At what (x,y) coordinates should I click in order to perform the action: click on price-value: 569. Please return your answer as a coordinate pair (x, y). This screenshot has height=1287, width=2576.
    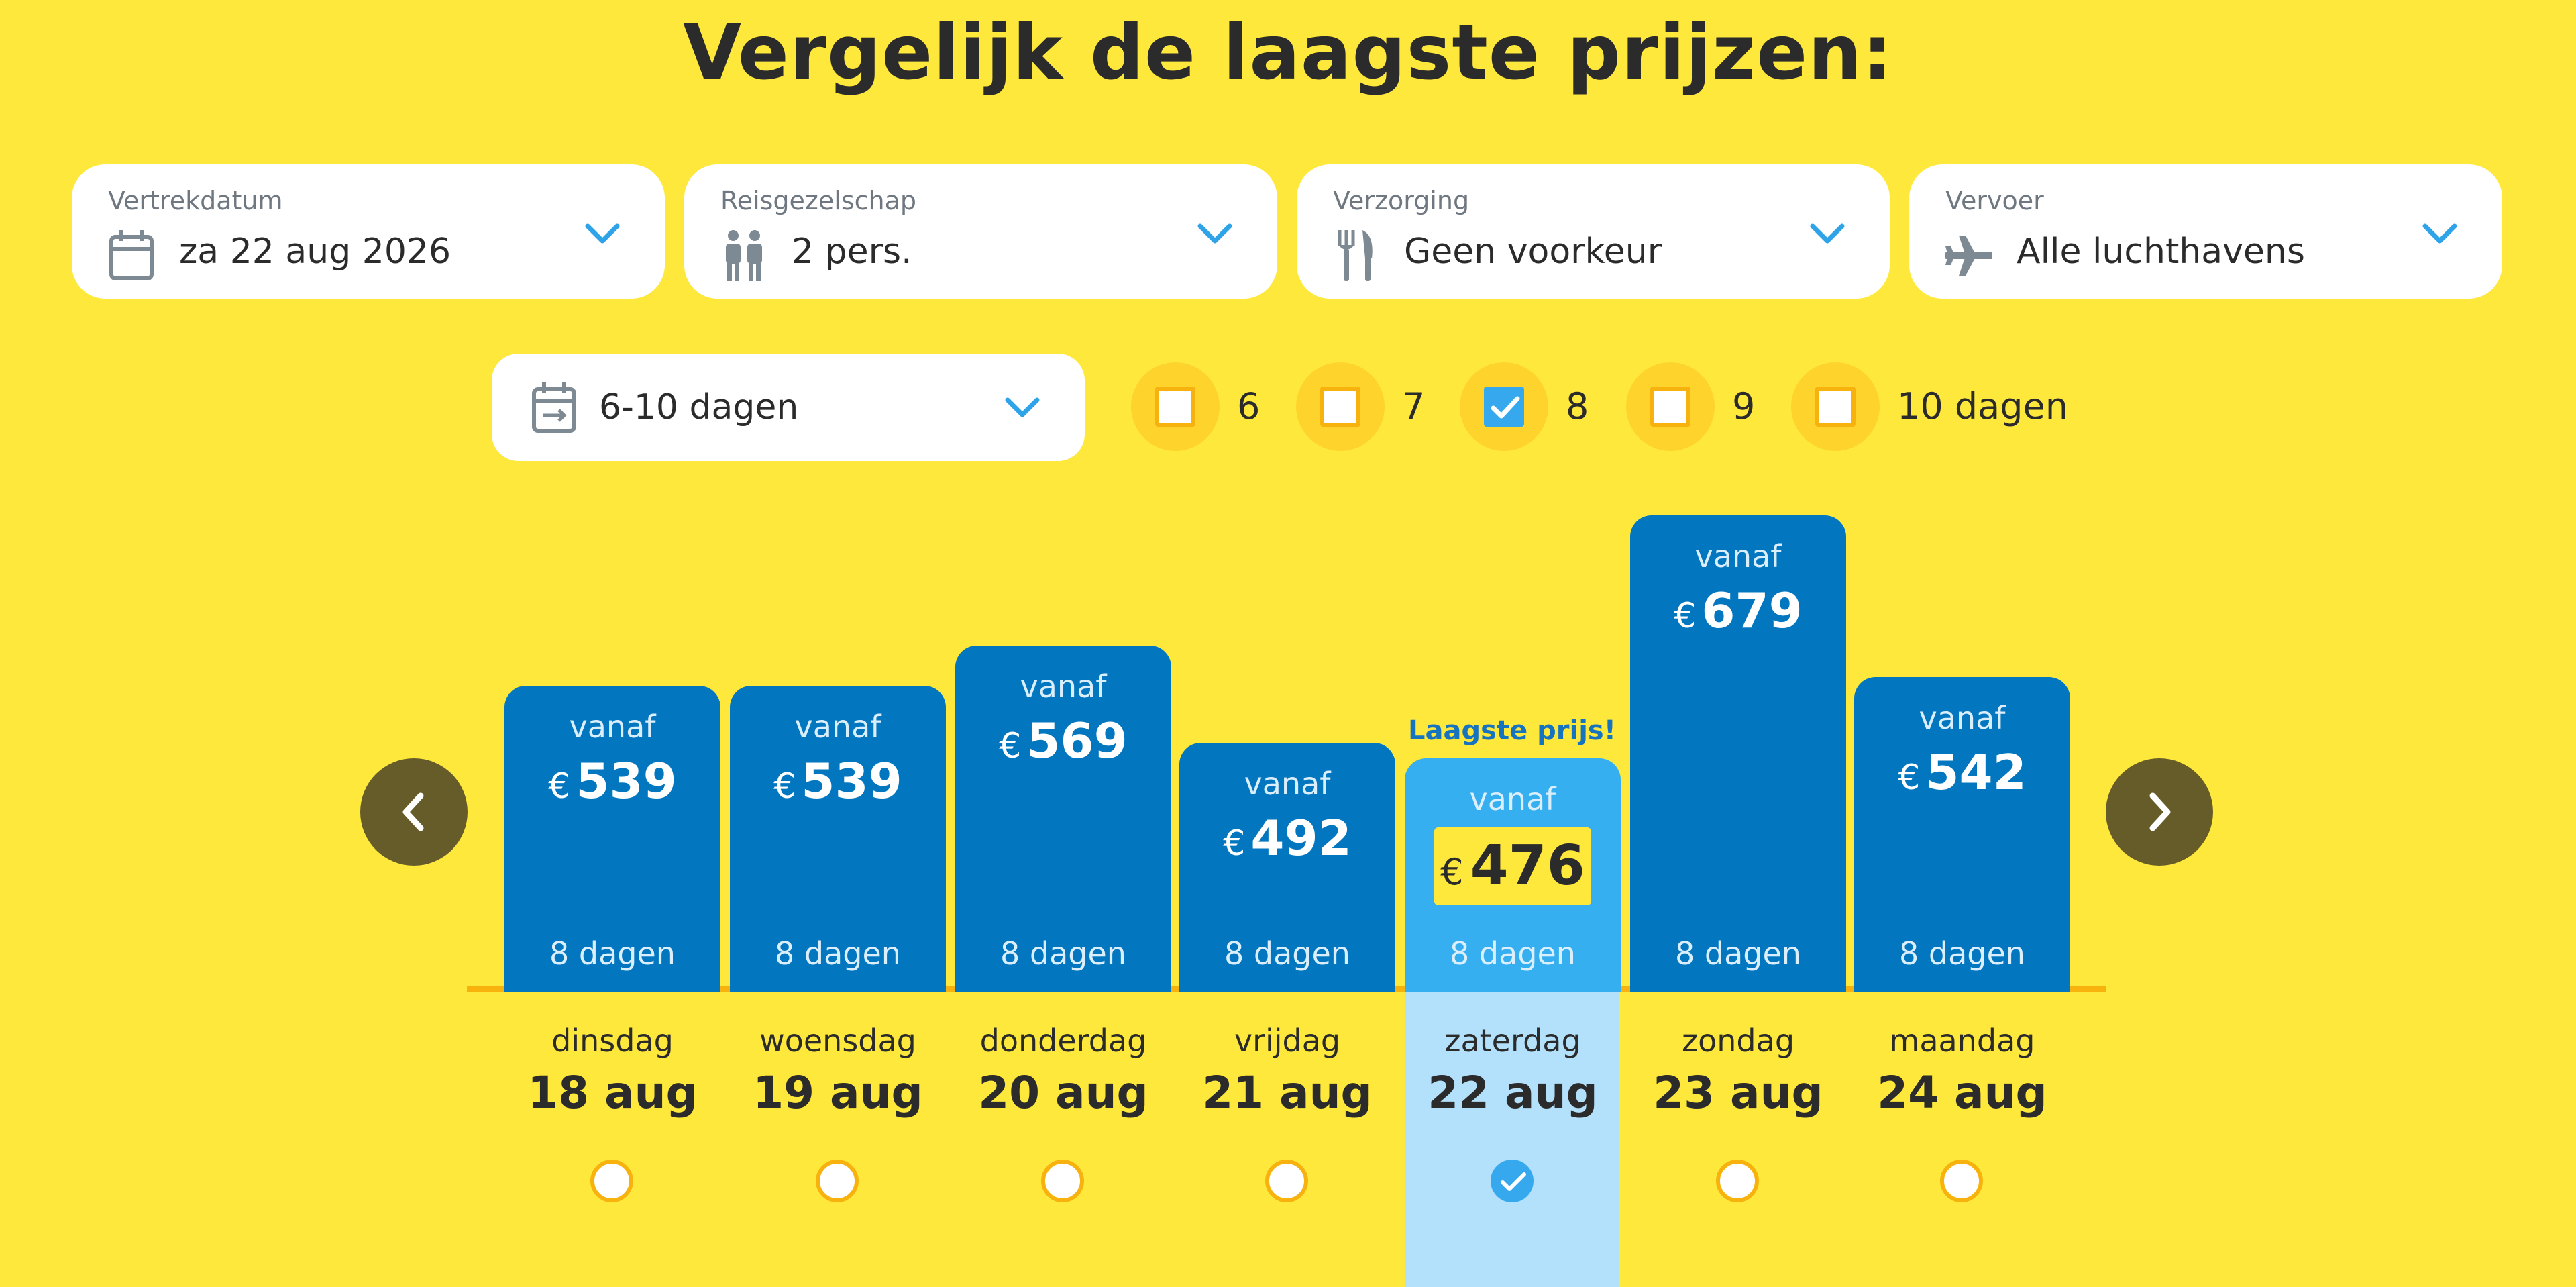
    Looking at the image, I should click on (1077, 741).